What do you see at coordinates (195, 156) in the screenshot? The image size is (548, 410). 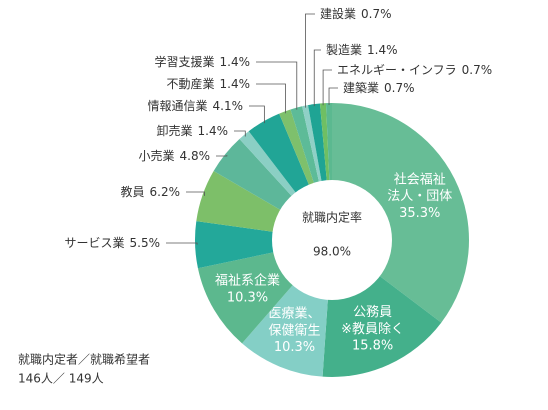 I see `value-label: 4.8%` at bounding box center [195, 156].